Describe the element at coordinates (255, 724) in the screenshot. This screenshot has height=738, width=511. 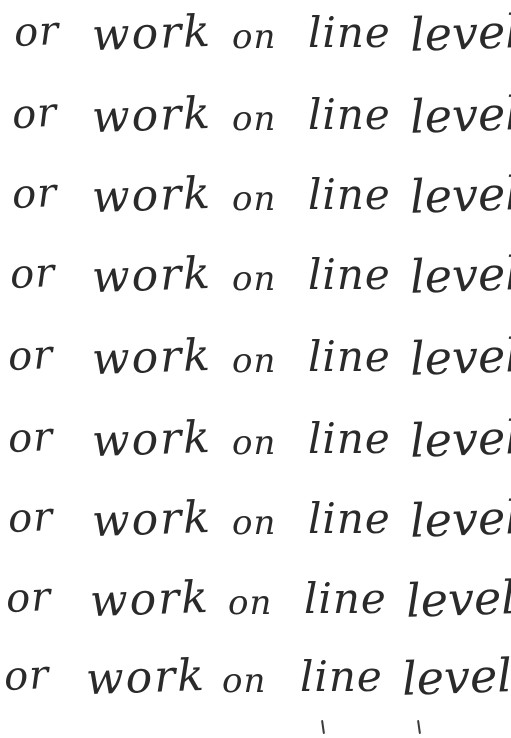
I see `cut-off-strokes` at that location.